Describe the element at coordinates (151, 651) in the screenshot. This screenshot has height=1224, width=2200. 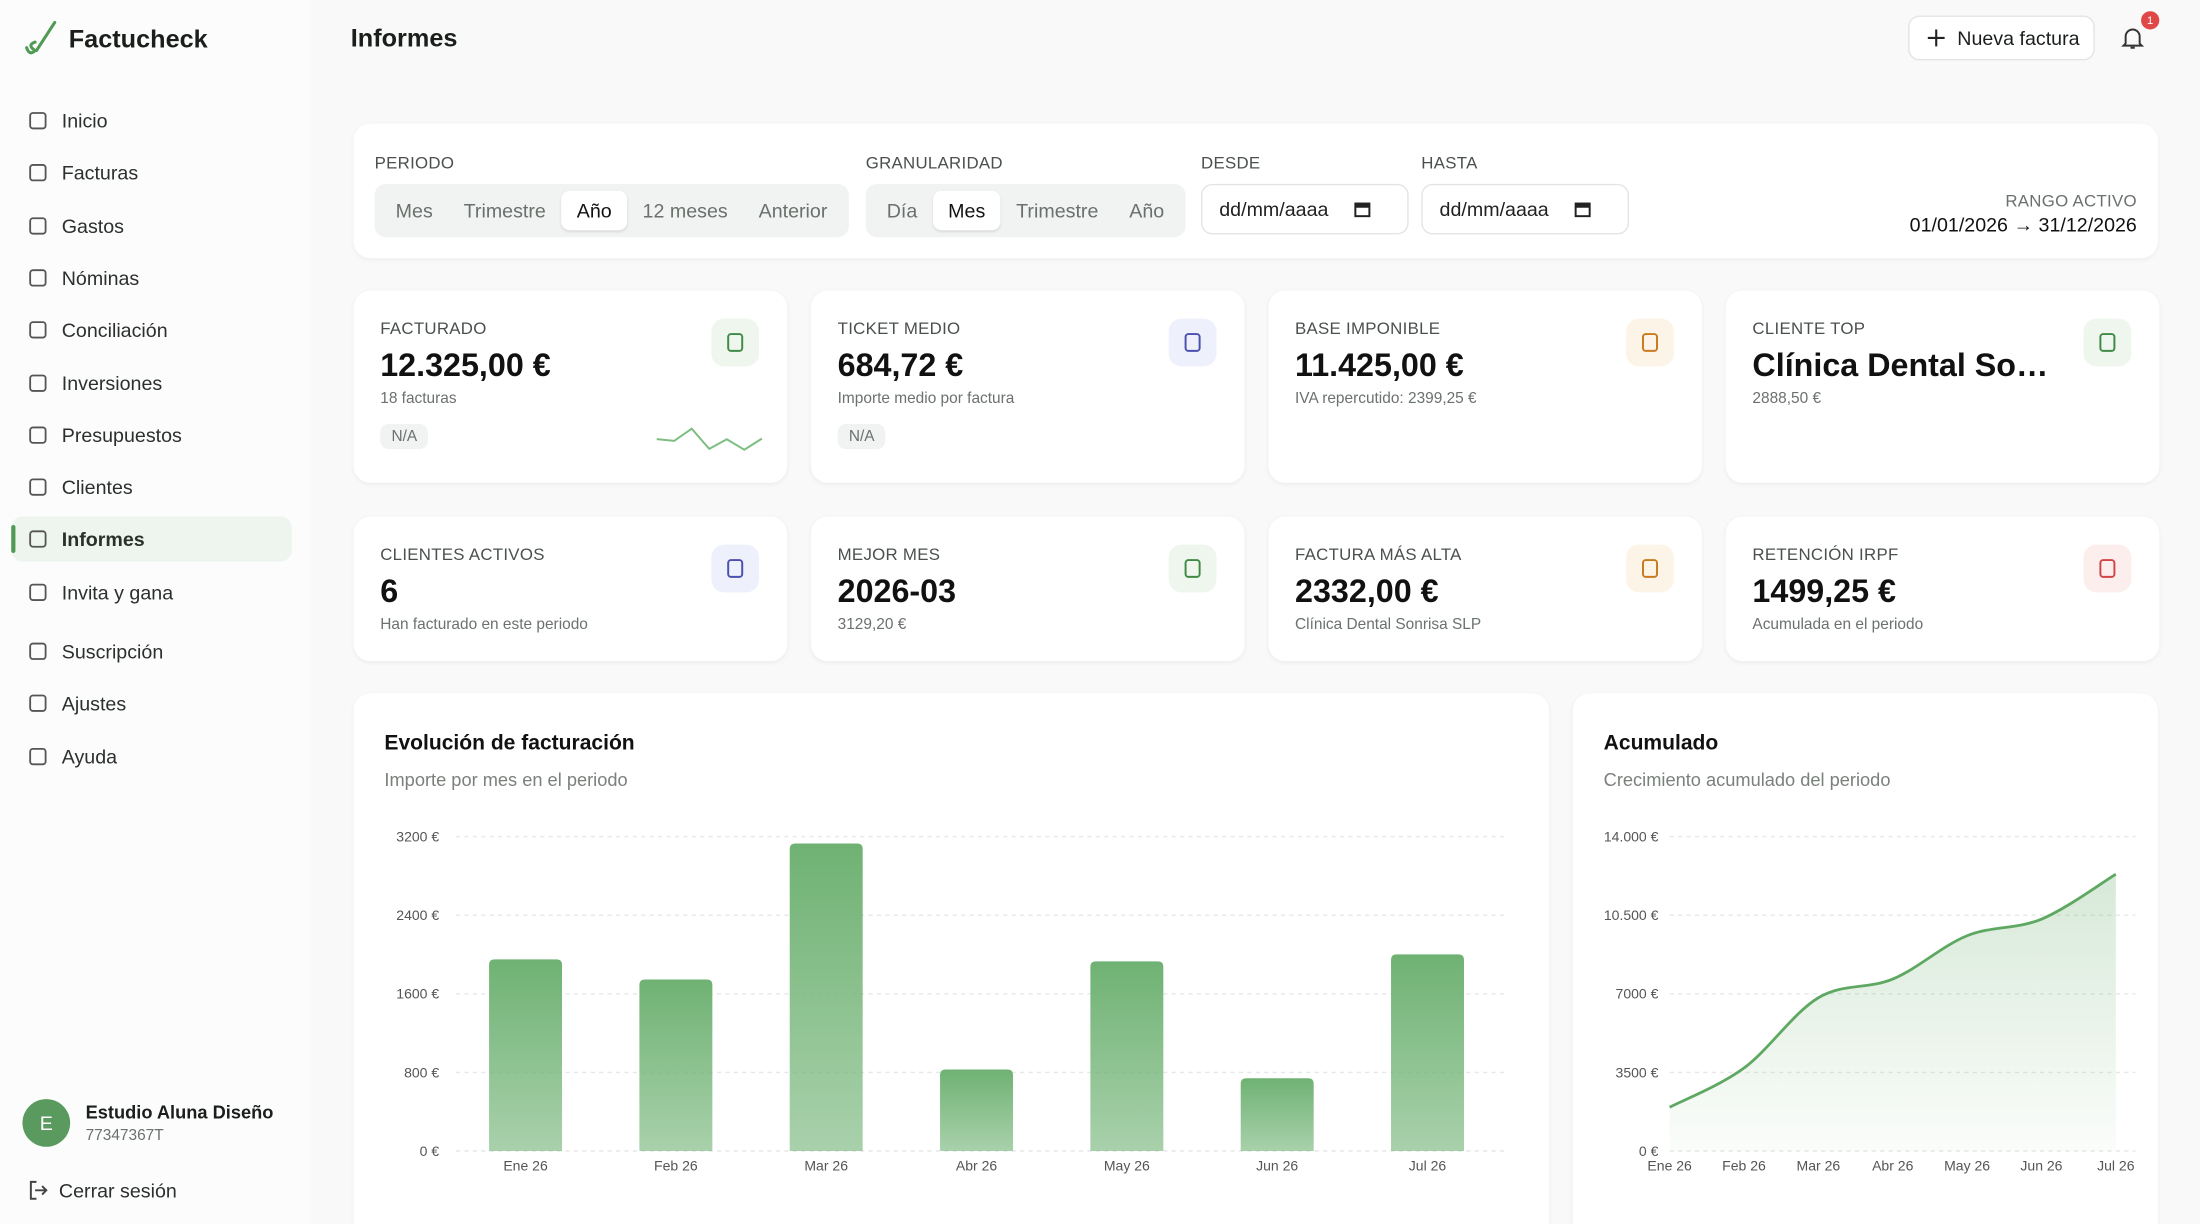
I see `nav-item: Suscripción` at that location.